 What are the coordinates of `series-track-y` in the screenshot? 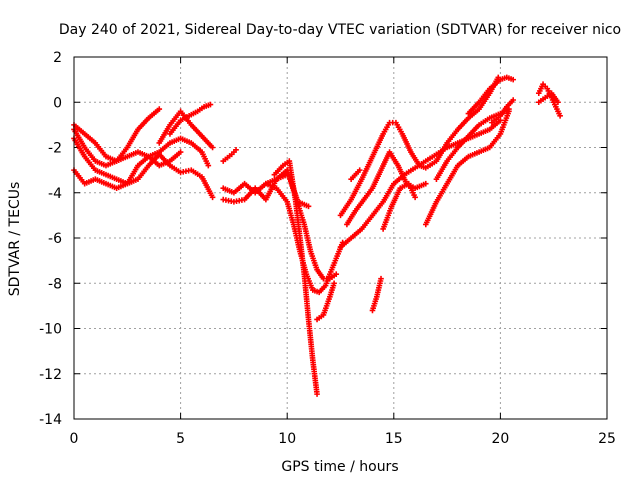 It's located at (548, 98).